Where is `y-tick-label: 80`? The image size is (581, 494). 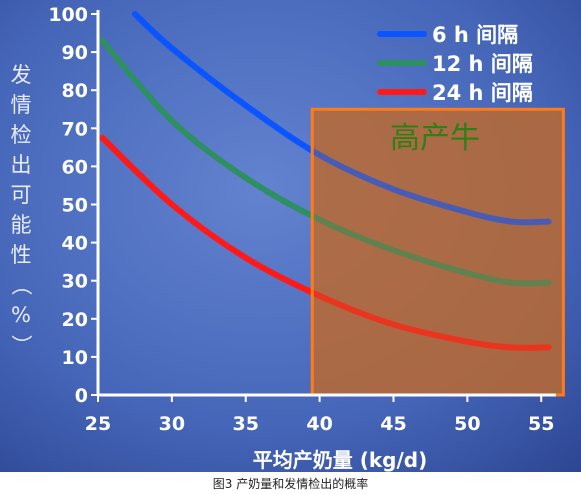 y-tick-label: 80 is located at coordinates (75, 91).